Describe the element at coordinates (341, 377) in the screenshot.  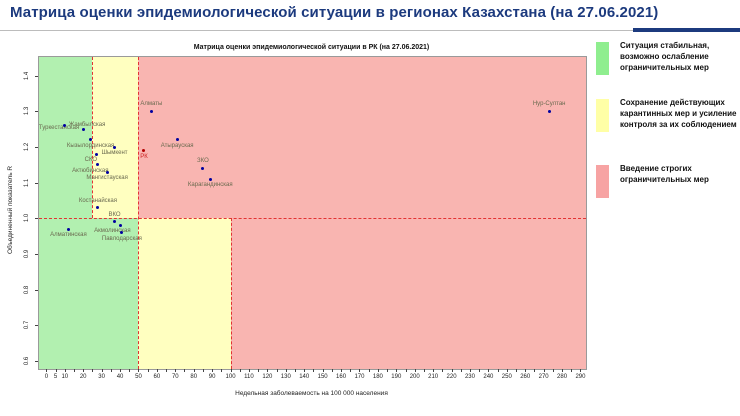
I see `x-axis-tick-label: 160` at that location.